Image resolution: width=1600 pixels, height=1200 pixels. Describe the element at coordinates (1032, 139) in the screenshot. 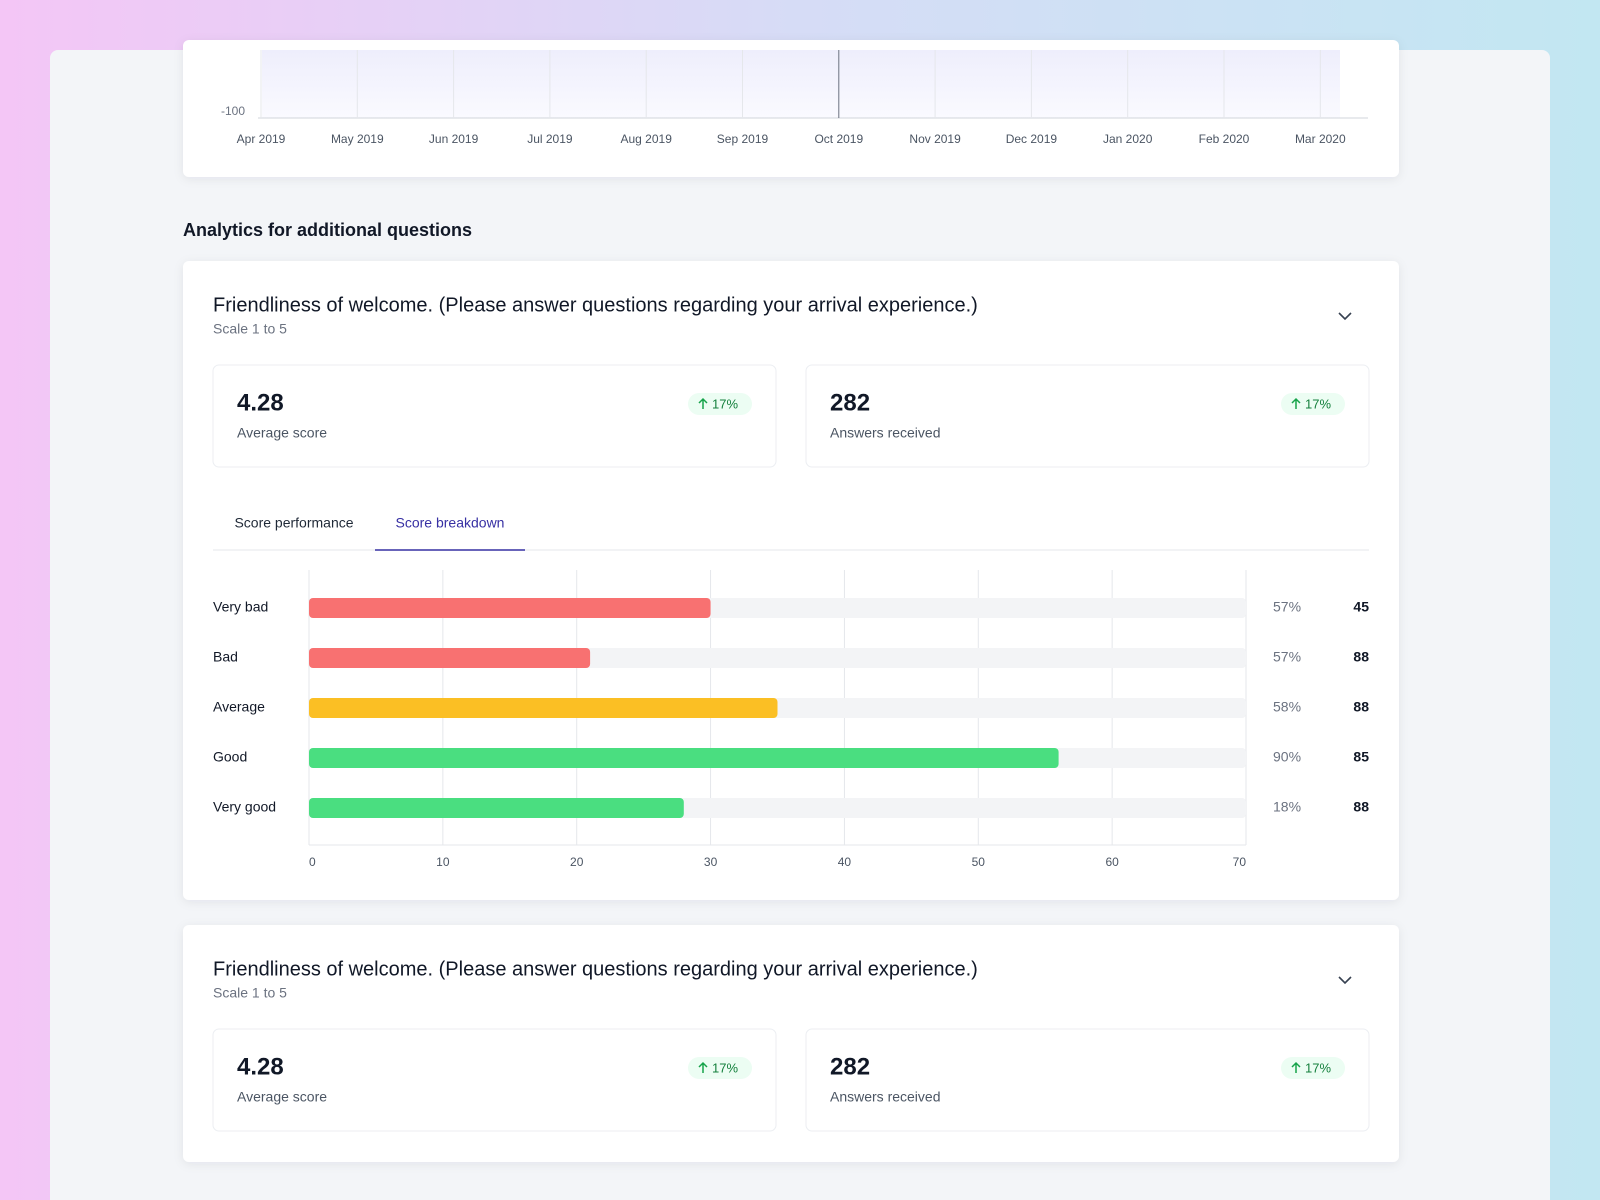

I see `x-tick-label: Dec 2019` at that location.